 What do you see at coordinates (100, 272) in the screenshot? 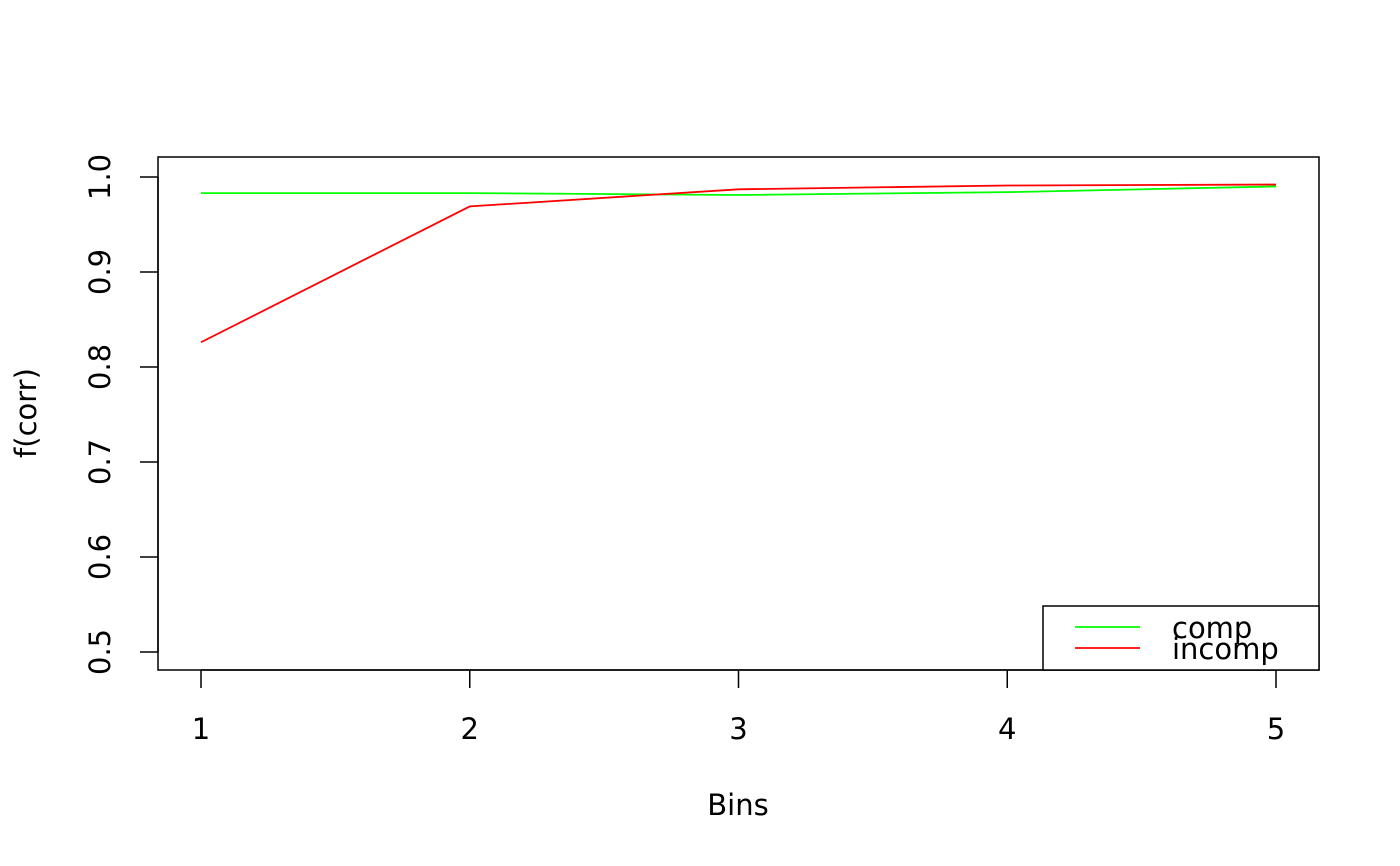
I see `y-tick-label: 0.9` at bounding box center [100, 272].